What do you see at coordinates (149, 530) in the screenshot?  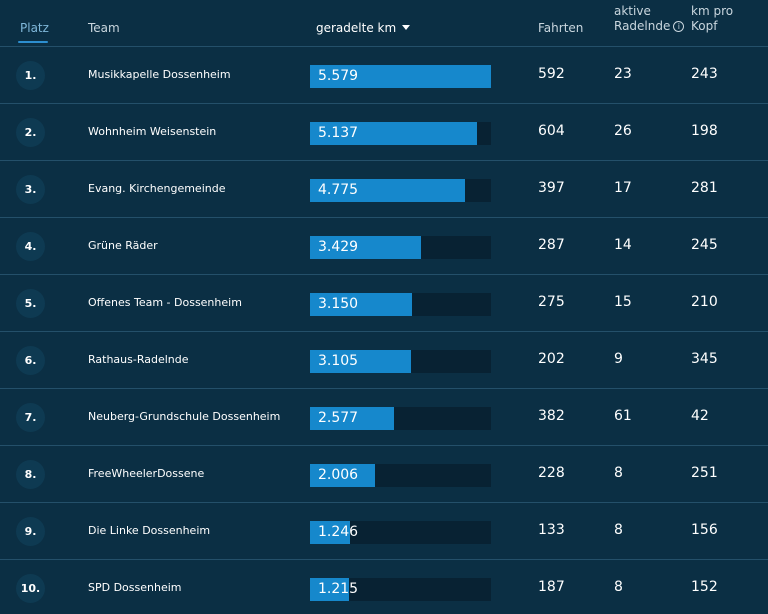 I see `team-name: Die Linke Dossenheim` at bounding box center [149, 530].